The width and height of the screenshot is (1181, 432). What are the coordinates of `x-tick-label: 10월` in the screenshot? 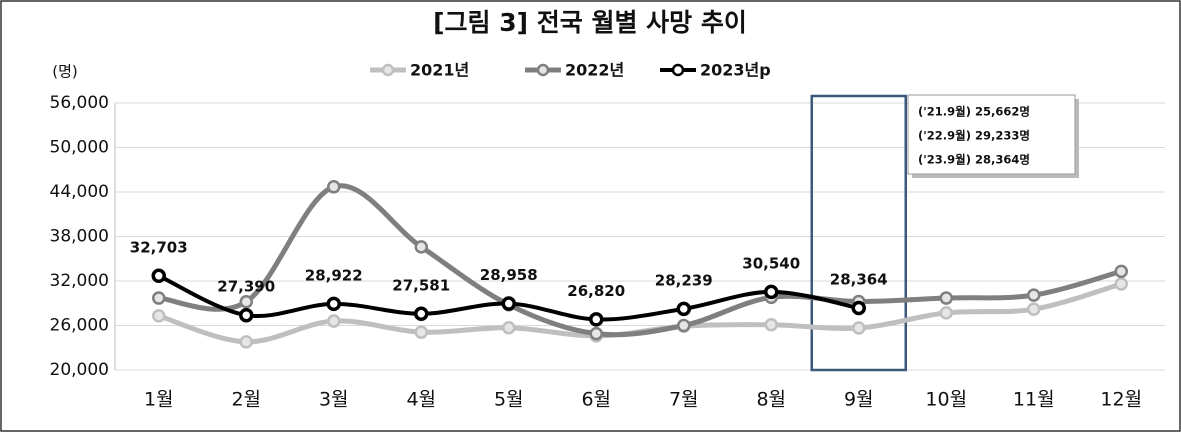 It's located at (946, 400).